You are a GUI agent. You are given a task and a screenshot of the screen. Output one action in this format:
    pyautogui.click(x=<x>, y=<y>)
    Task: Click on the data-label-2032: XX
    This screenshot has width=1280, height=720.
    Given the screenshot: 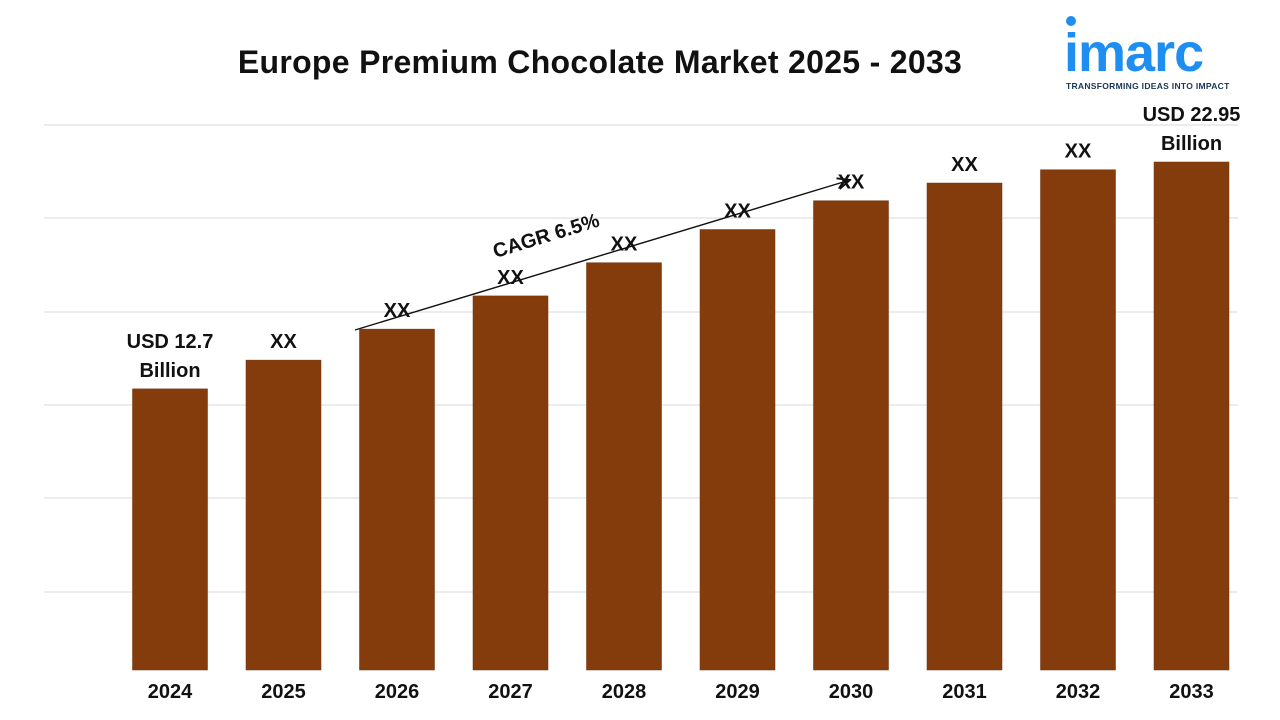 What is the action you would take?
    pyautogui.click(x=1078, y=152)
    